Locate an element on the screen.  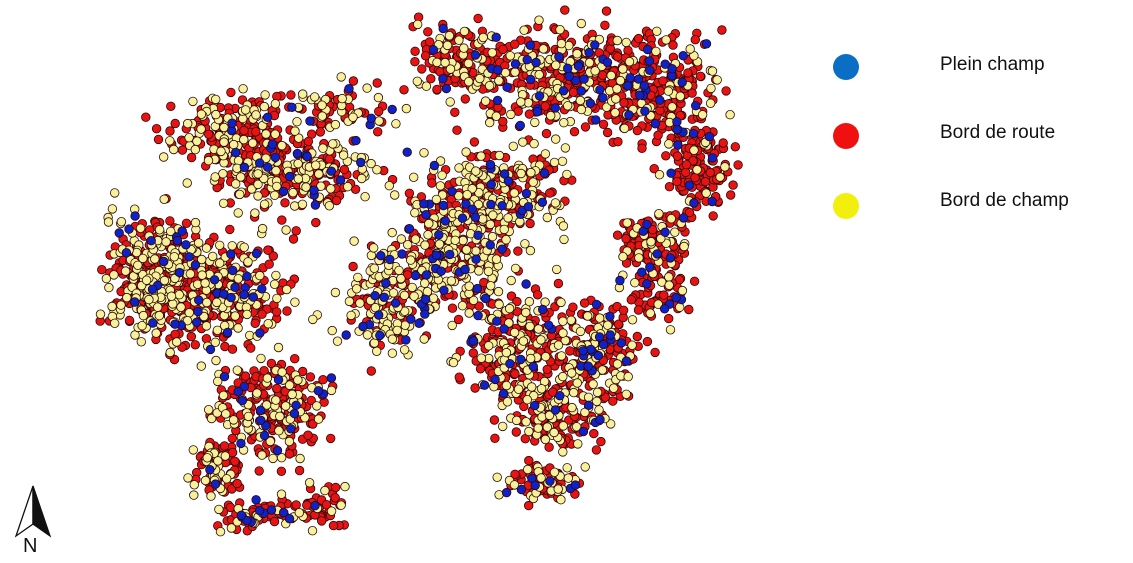
legend-label-bord-de-route: Bord de route is located at coordinates (998, 132).